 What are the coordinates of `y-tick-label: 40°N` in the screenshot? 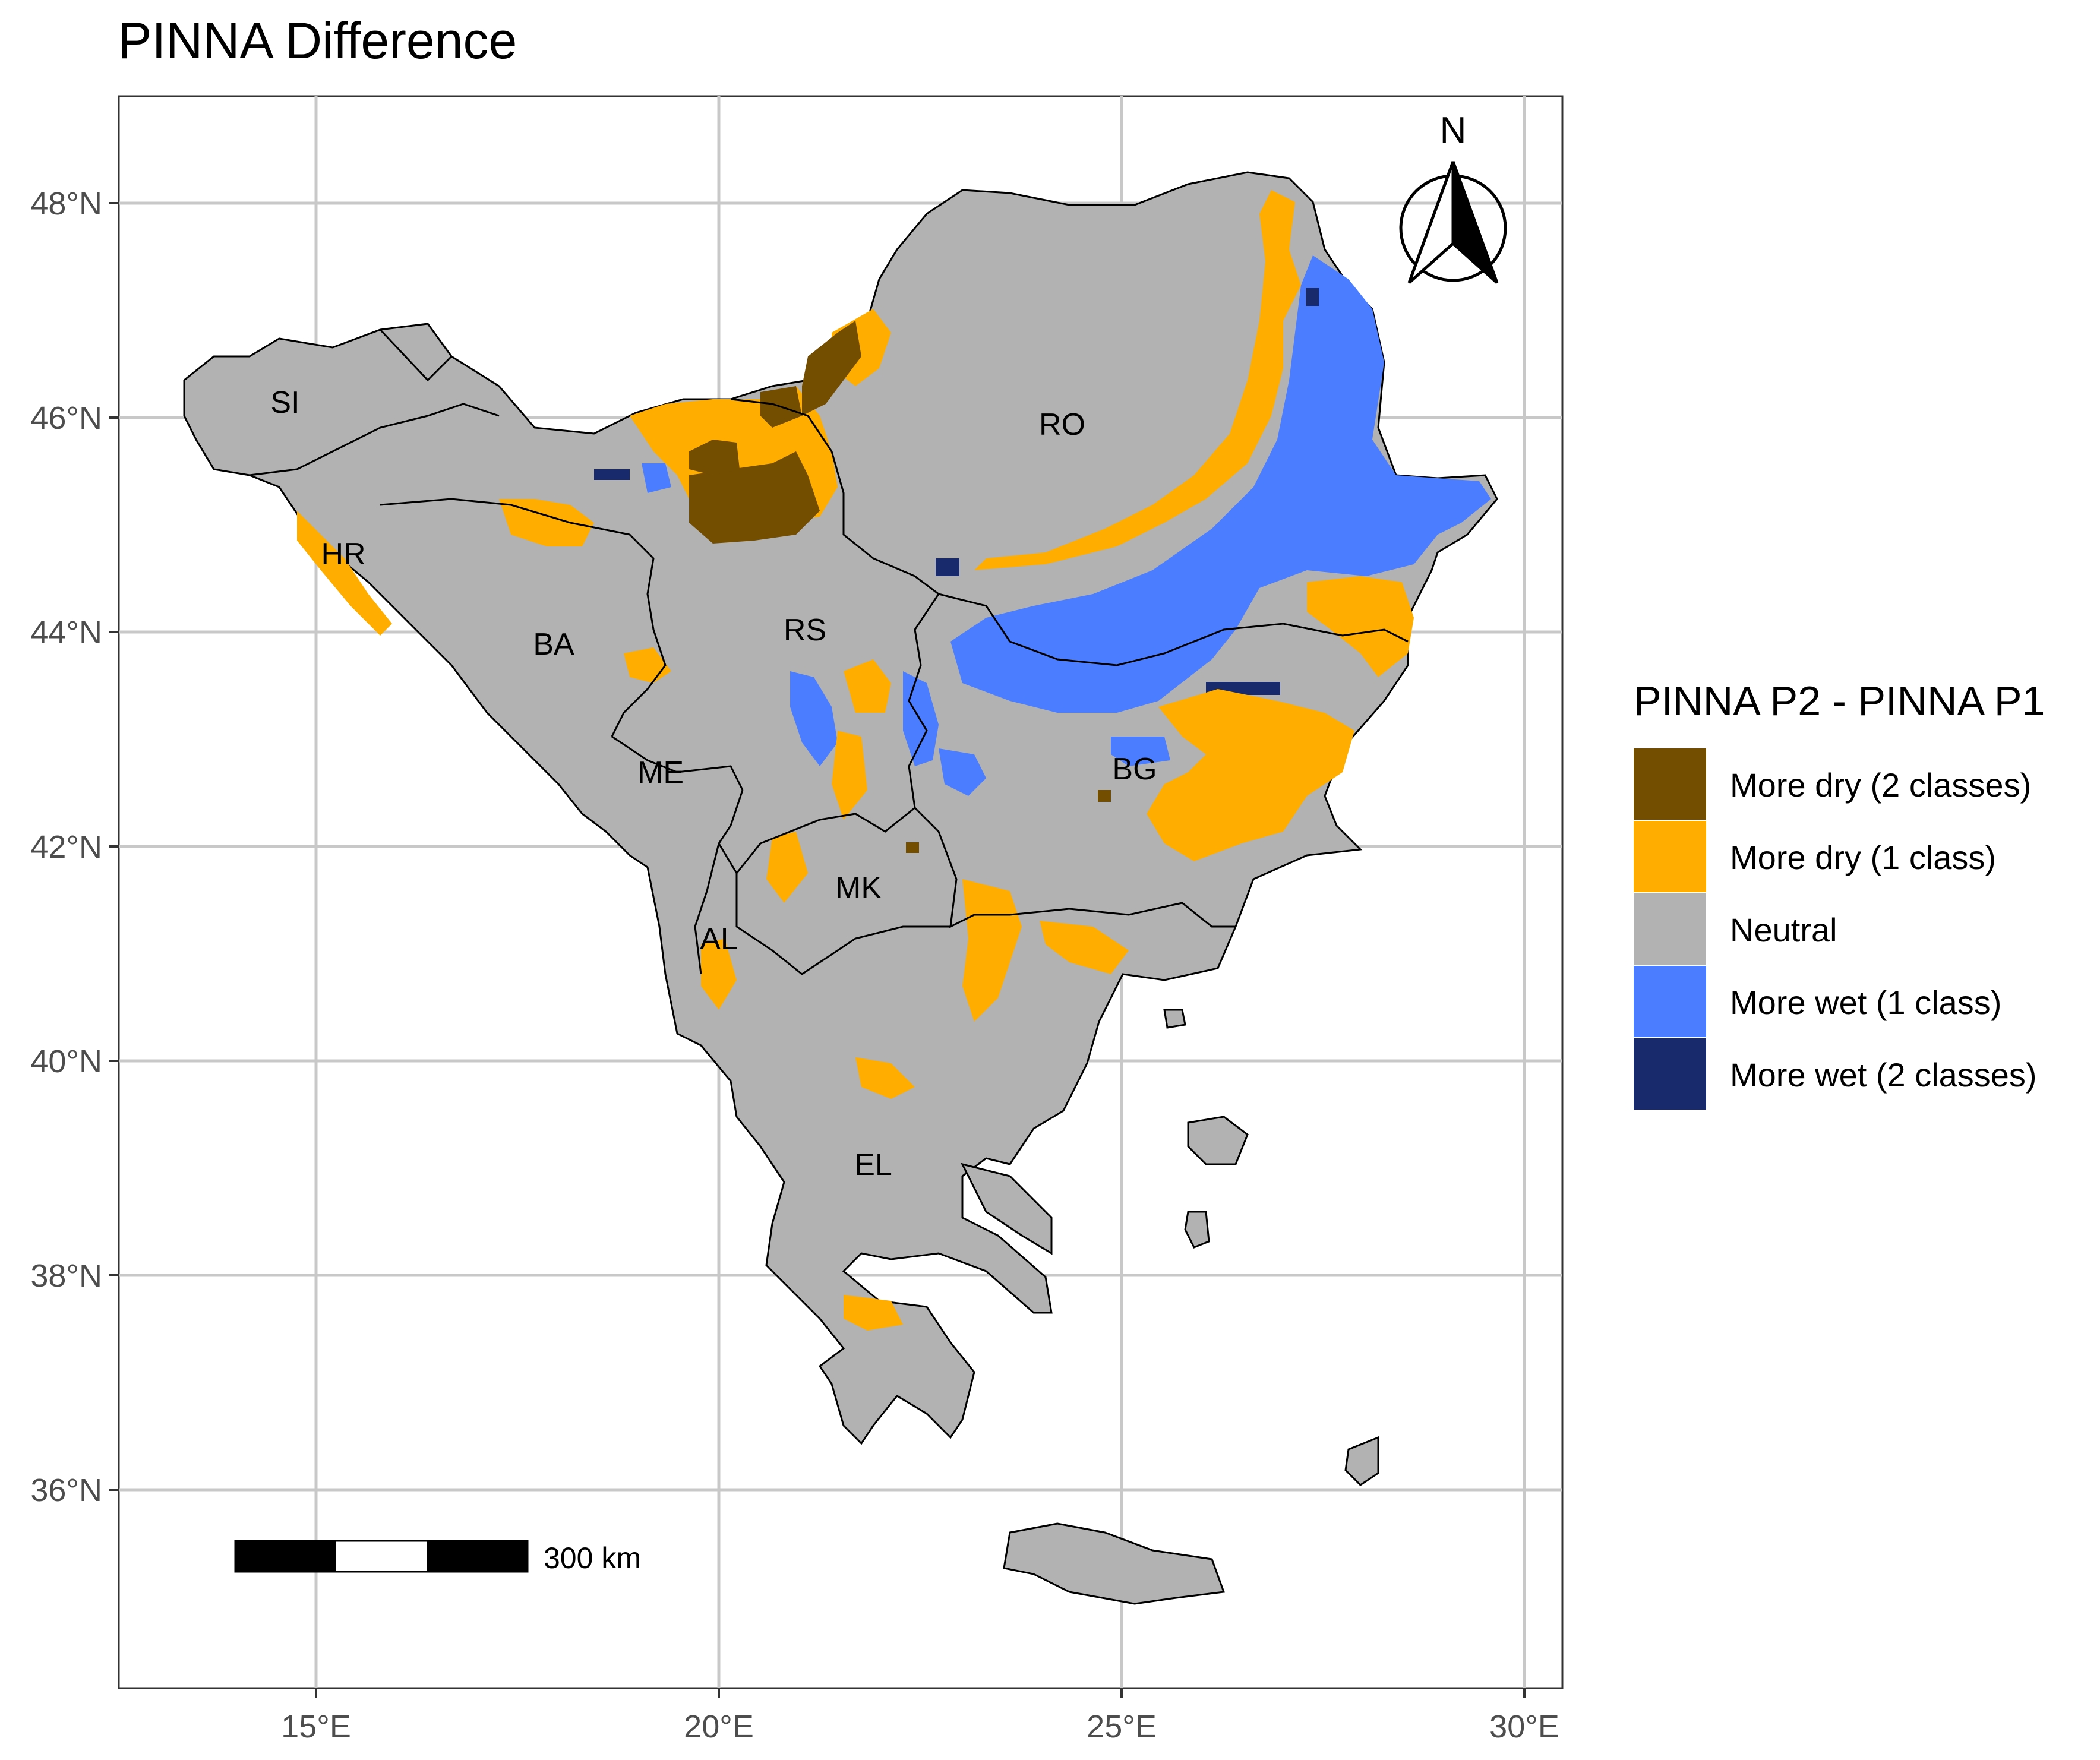 It's located at (66, 1061).